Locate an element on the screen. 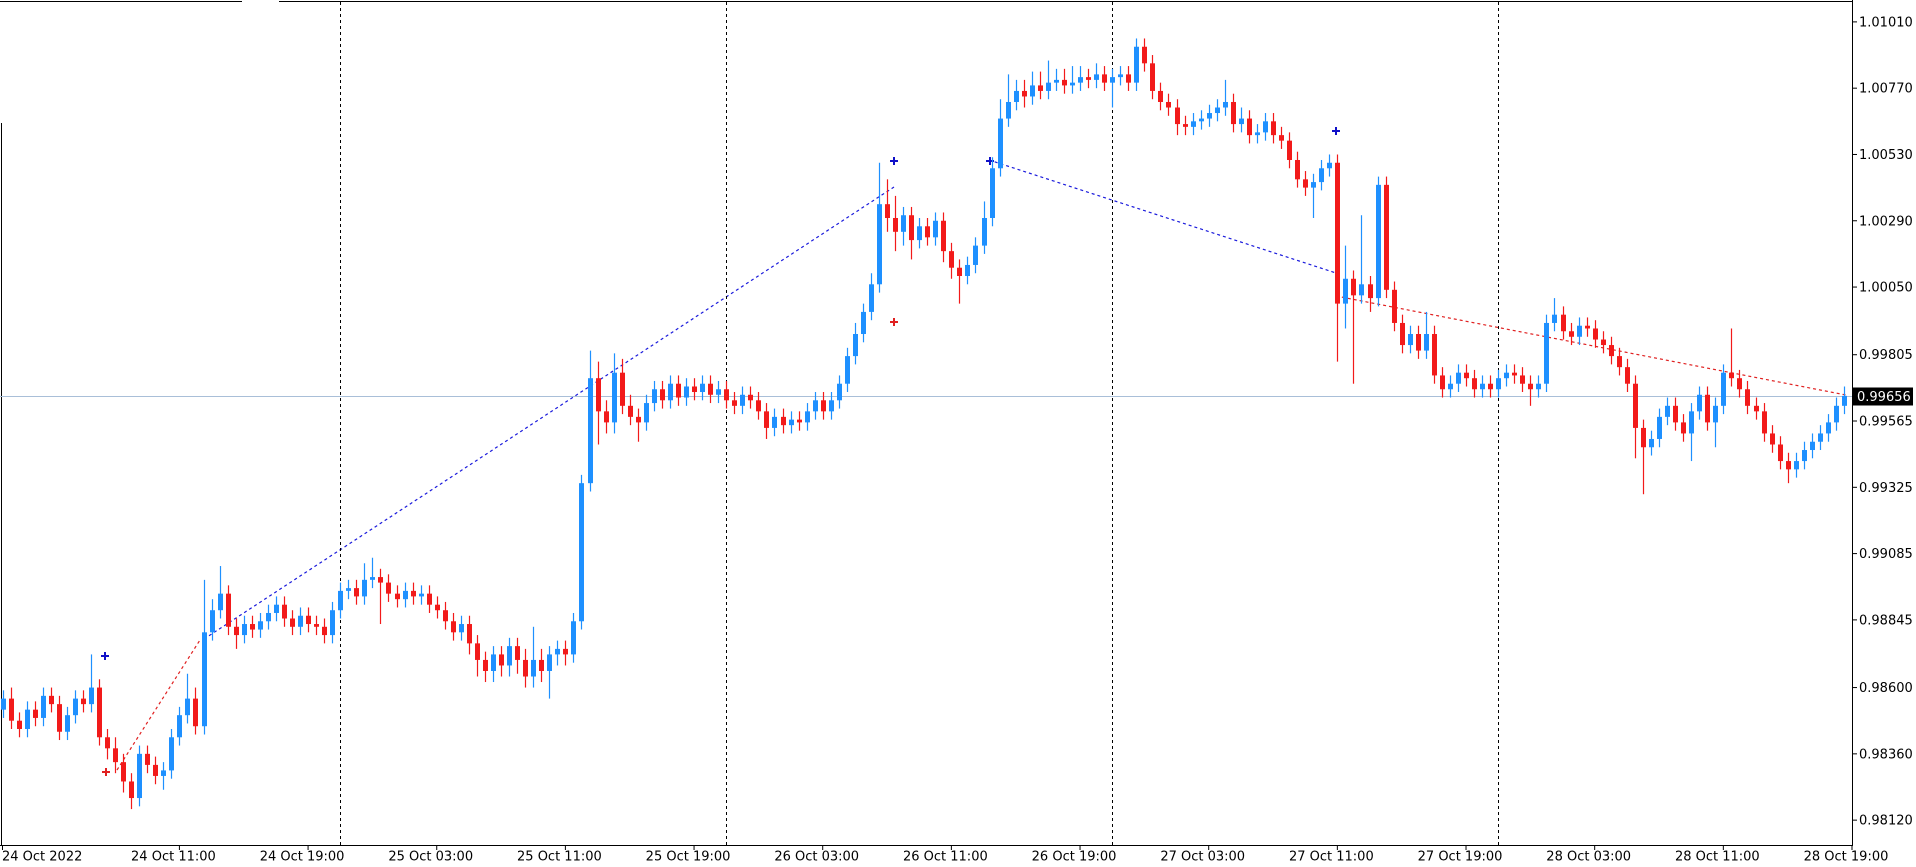 The image size is (1916, 867). zigzag-line is located at coordinates (1162, 216).